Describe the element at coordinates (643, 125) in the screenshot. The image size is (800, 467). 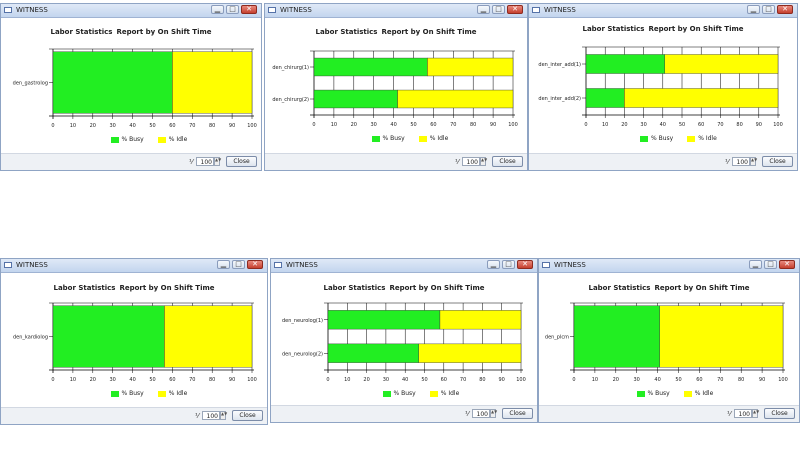
I see `x-tick-label: 30` at that location.